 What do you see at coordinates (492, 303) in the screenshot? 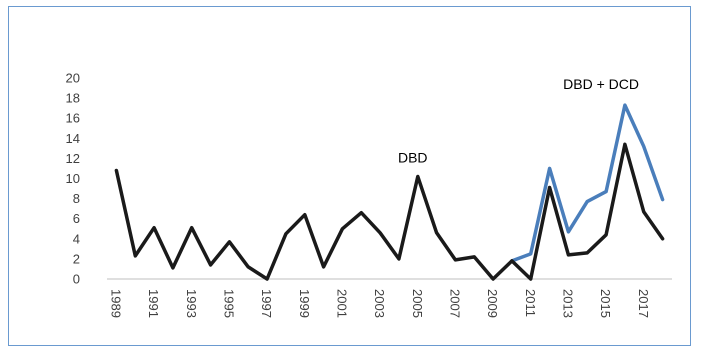
I see `x-tick-label: 2009` at bounding box center [492, 303].